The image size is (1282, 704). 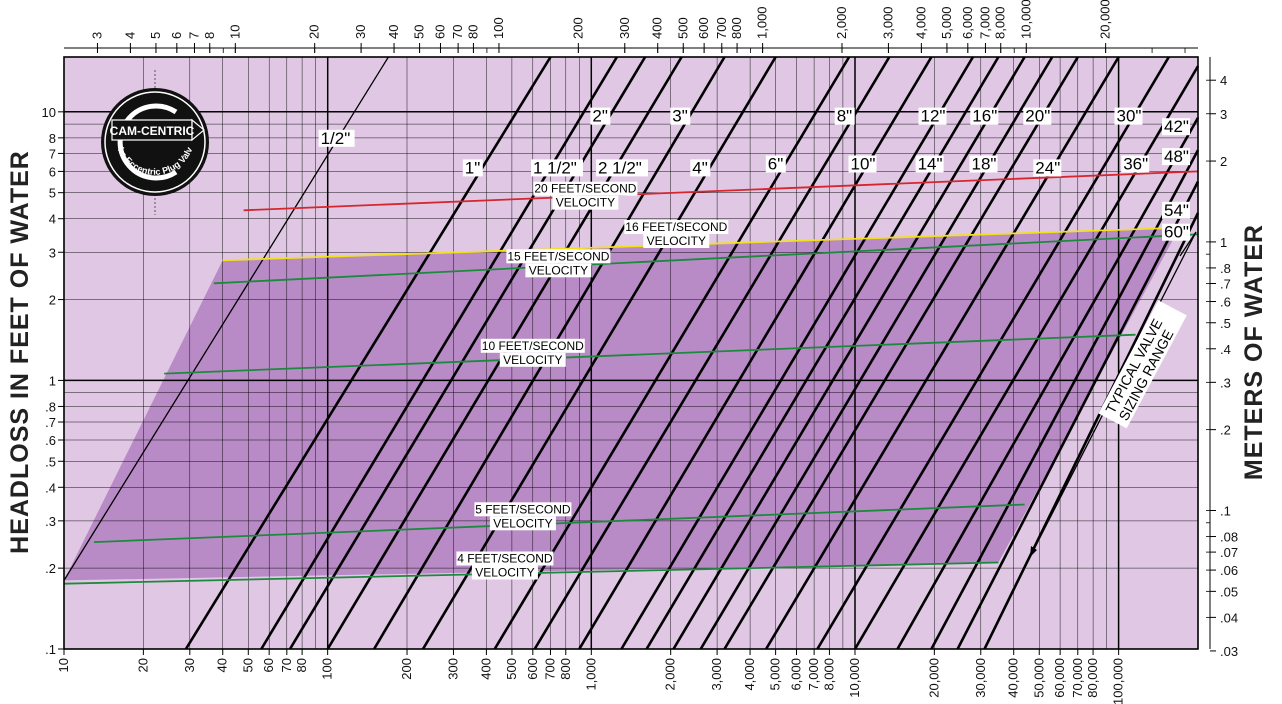 I want to click on y-tick-label: .2, so click(x=50, y=568).